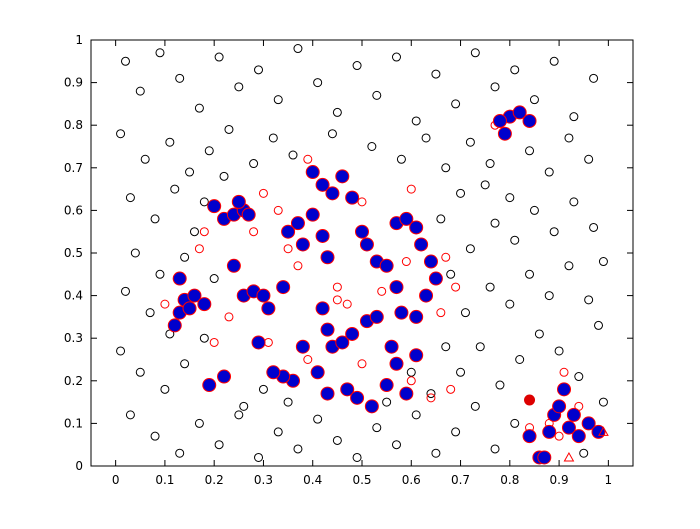  Describe the element at coordinates (73, 381) in the screenshot. I see `y-tick-label: 0.2` at that location.